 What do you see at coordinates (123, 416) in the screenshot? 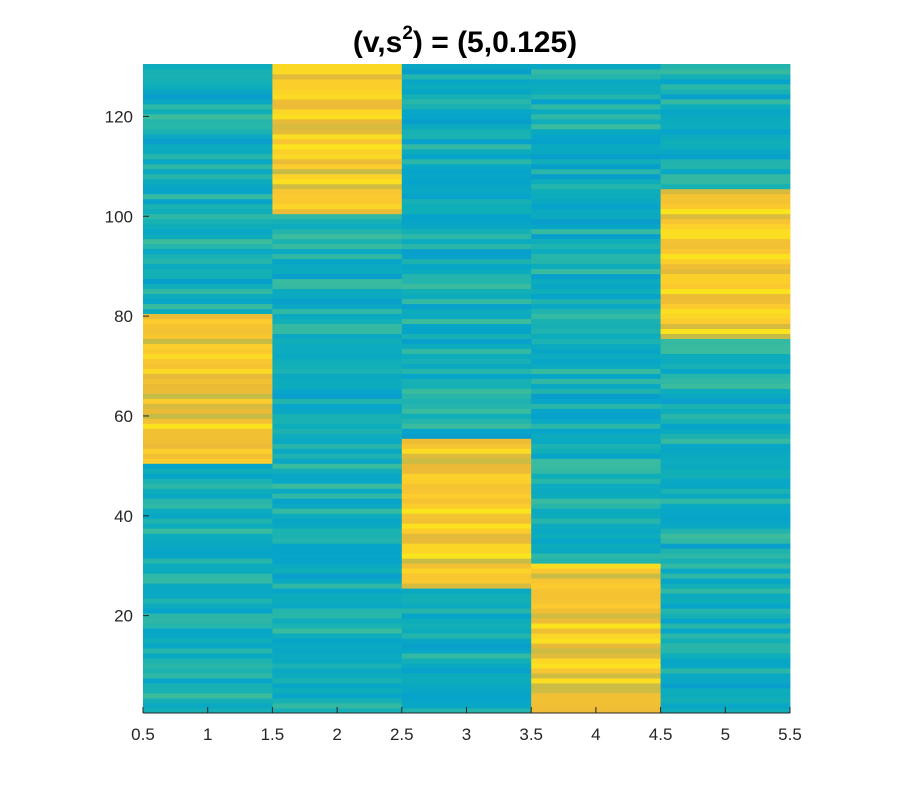
I see `y-tick-label: 60` at bounding box center [123, 416].